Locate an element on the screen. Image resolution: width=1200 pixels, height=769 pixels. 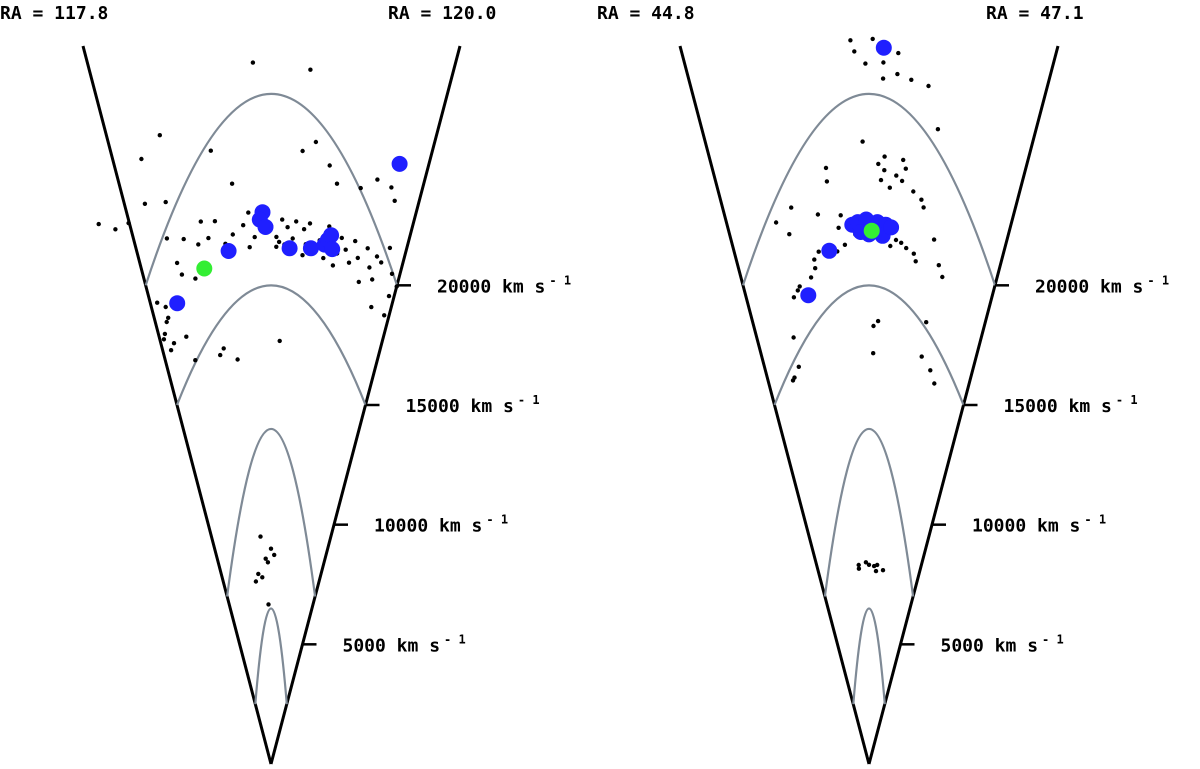
velocity-tick-label: 15000 km s- 1 is located at coordinates (1071, 405).